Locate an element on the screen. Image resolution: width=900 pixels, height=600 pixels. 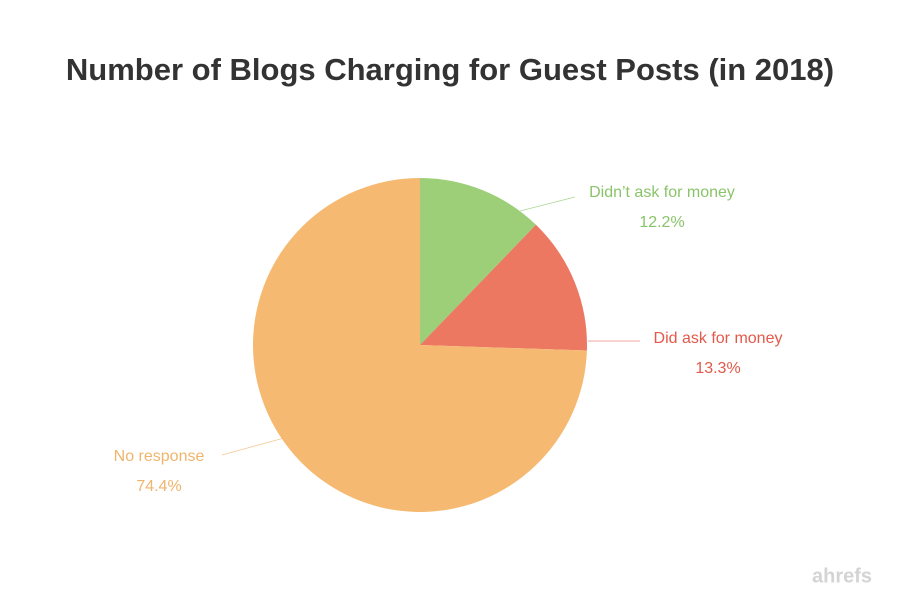
slice-label: Did ask for money is located at coordinates (718, 338).